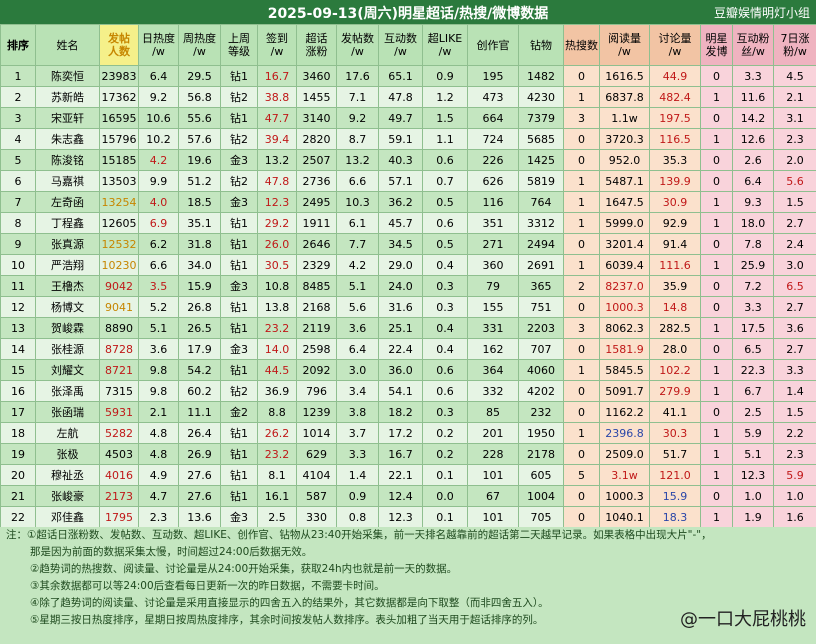 The height and width of the screenshot is (644, 816). What do you see at coordinates (675, 223) in the screenshot?
I see `cell-discussions: 92.9` at bounding box center [675, 223].